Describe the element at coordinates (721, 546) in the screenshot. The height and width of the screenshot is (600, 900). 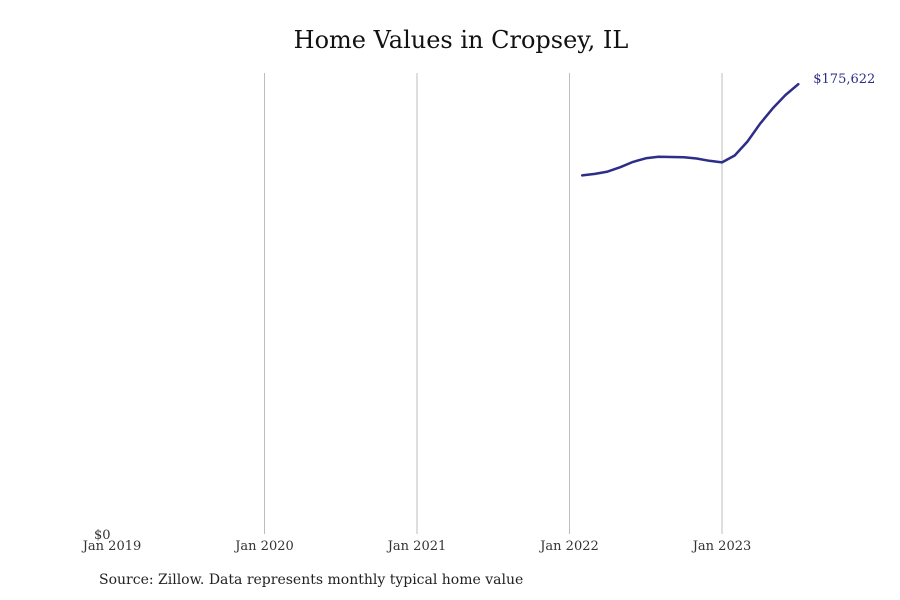
I see `x-tick-label: Jan 2023` at that location.